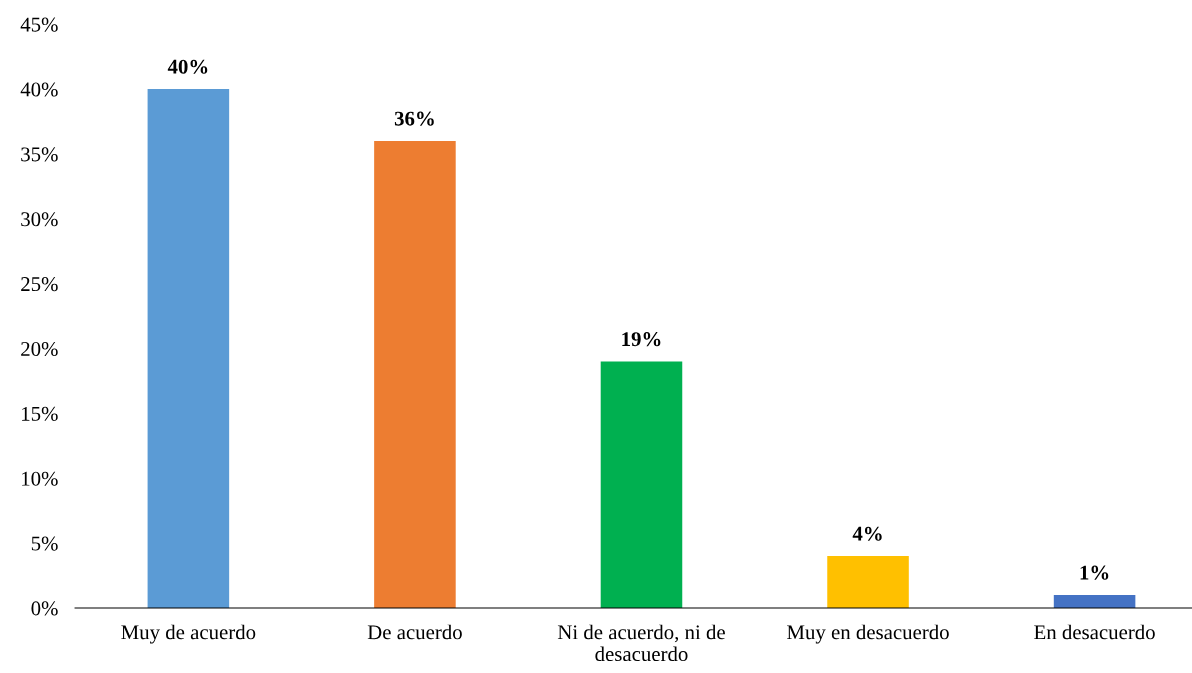  I want to click on y-tick-label: 5%, so click(44, 543).